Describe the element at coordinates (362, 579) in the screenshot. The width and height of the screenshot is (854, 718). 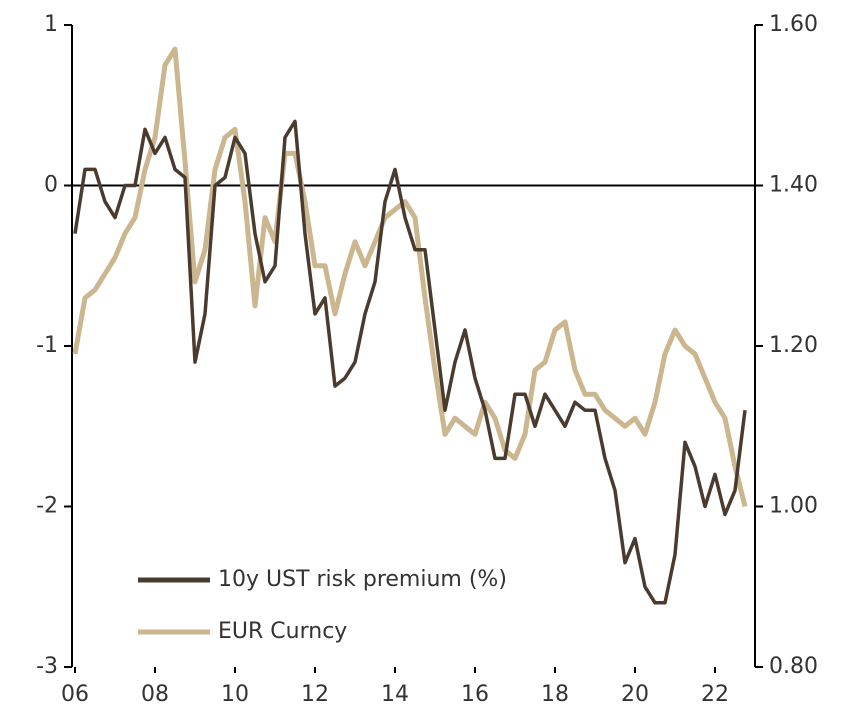
I see `legend-label: 10y UST risk premium (%)` at that location.